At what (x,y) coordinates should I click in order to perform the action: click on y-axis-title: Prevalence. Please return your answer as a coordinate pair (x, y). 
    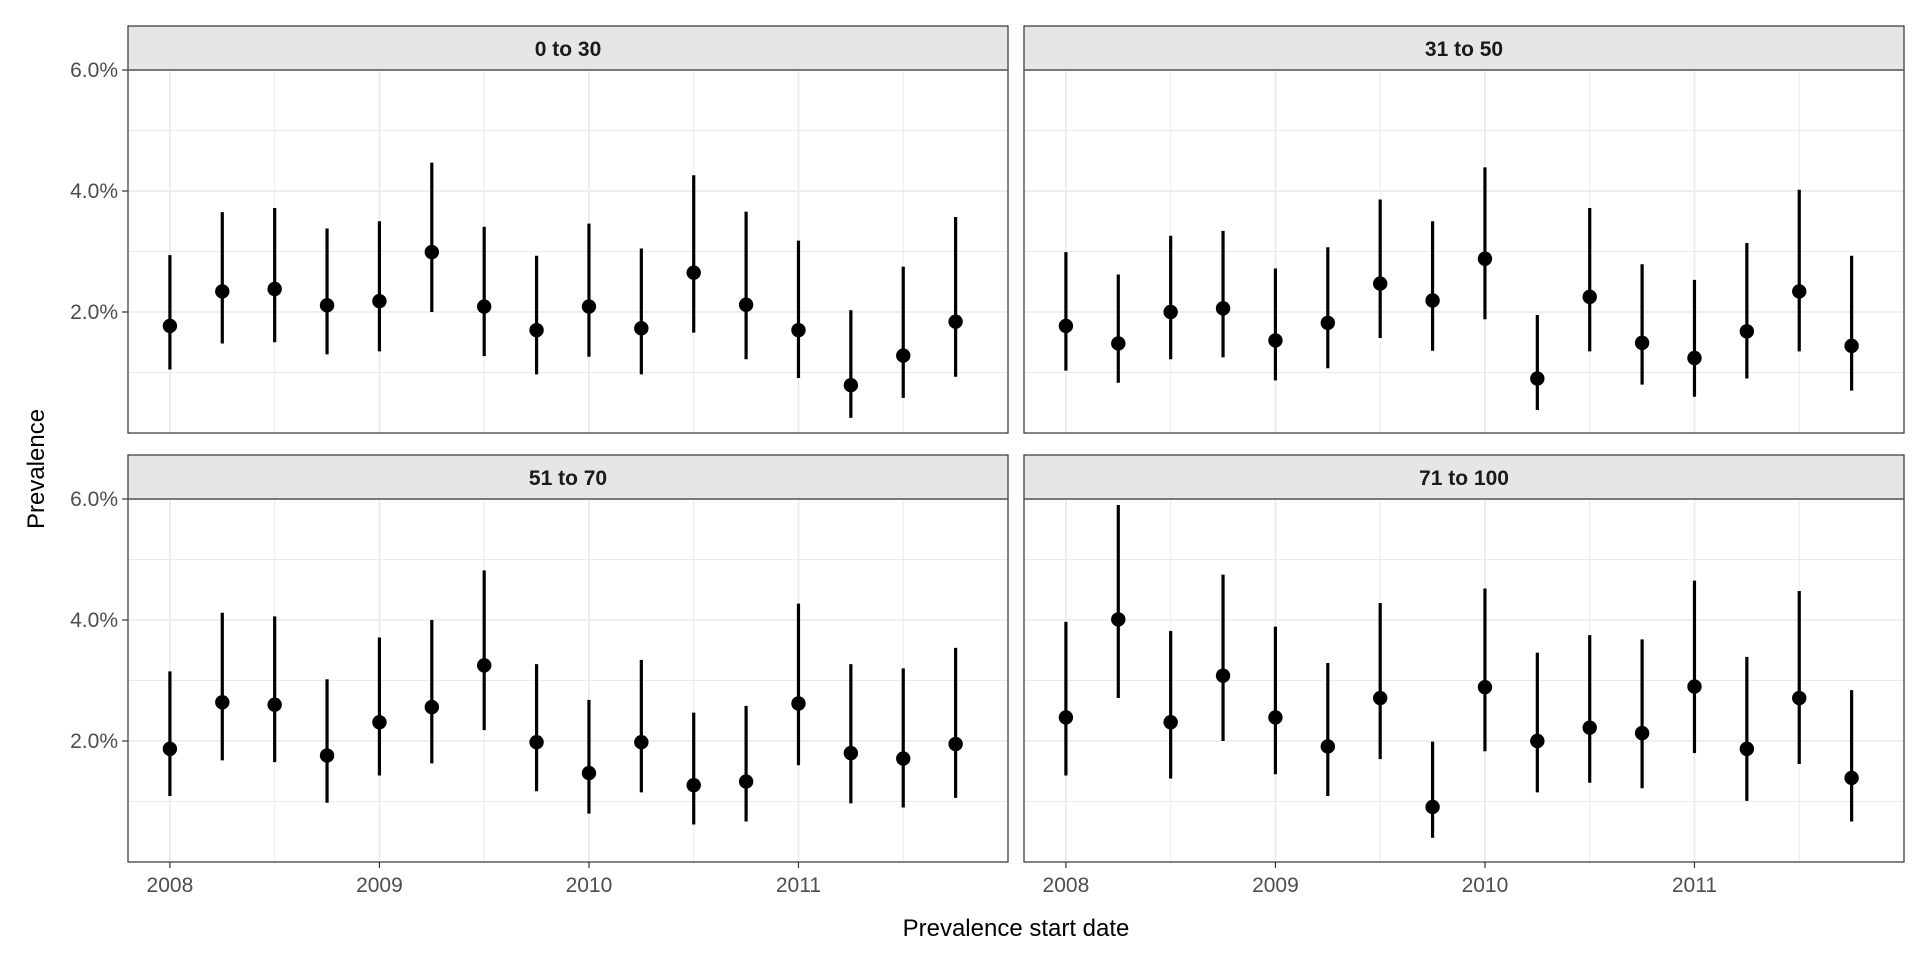
    Looking at the image, I should click on (36, 469).